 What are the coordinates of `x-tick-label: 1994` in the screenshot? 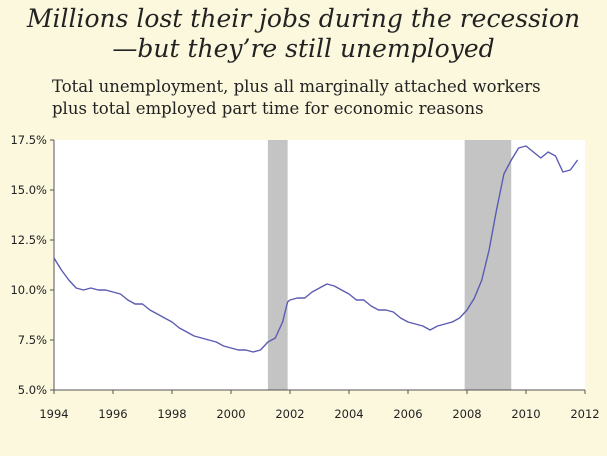 It's located at (53, 414).